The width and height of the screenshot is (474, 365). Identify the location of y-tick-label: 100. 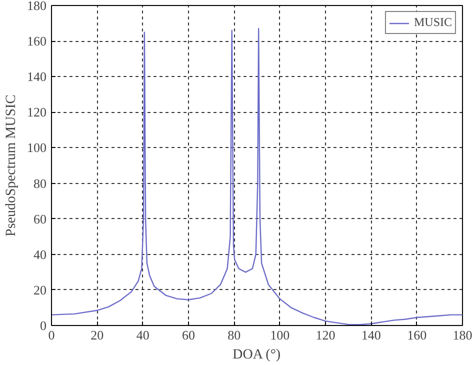
(36, 148).